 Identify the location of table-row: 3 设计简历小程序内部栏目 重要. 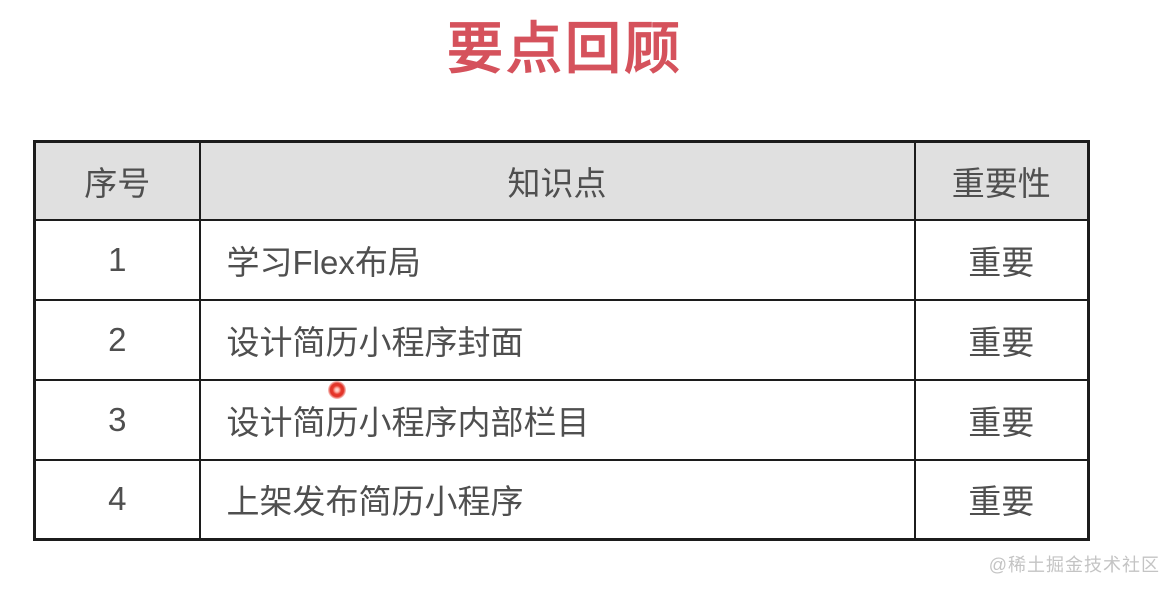
(561, 419).